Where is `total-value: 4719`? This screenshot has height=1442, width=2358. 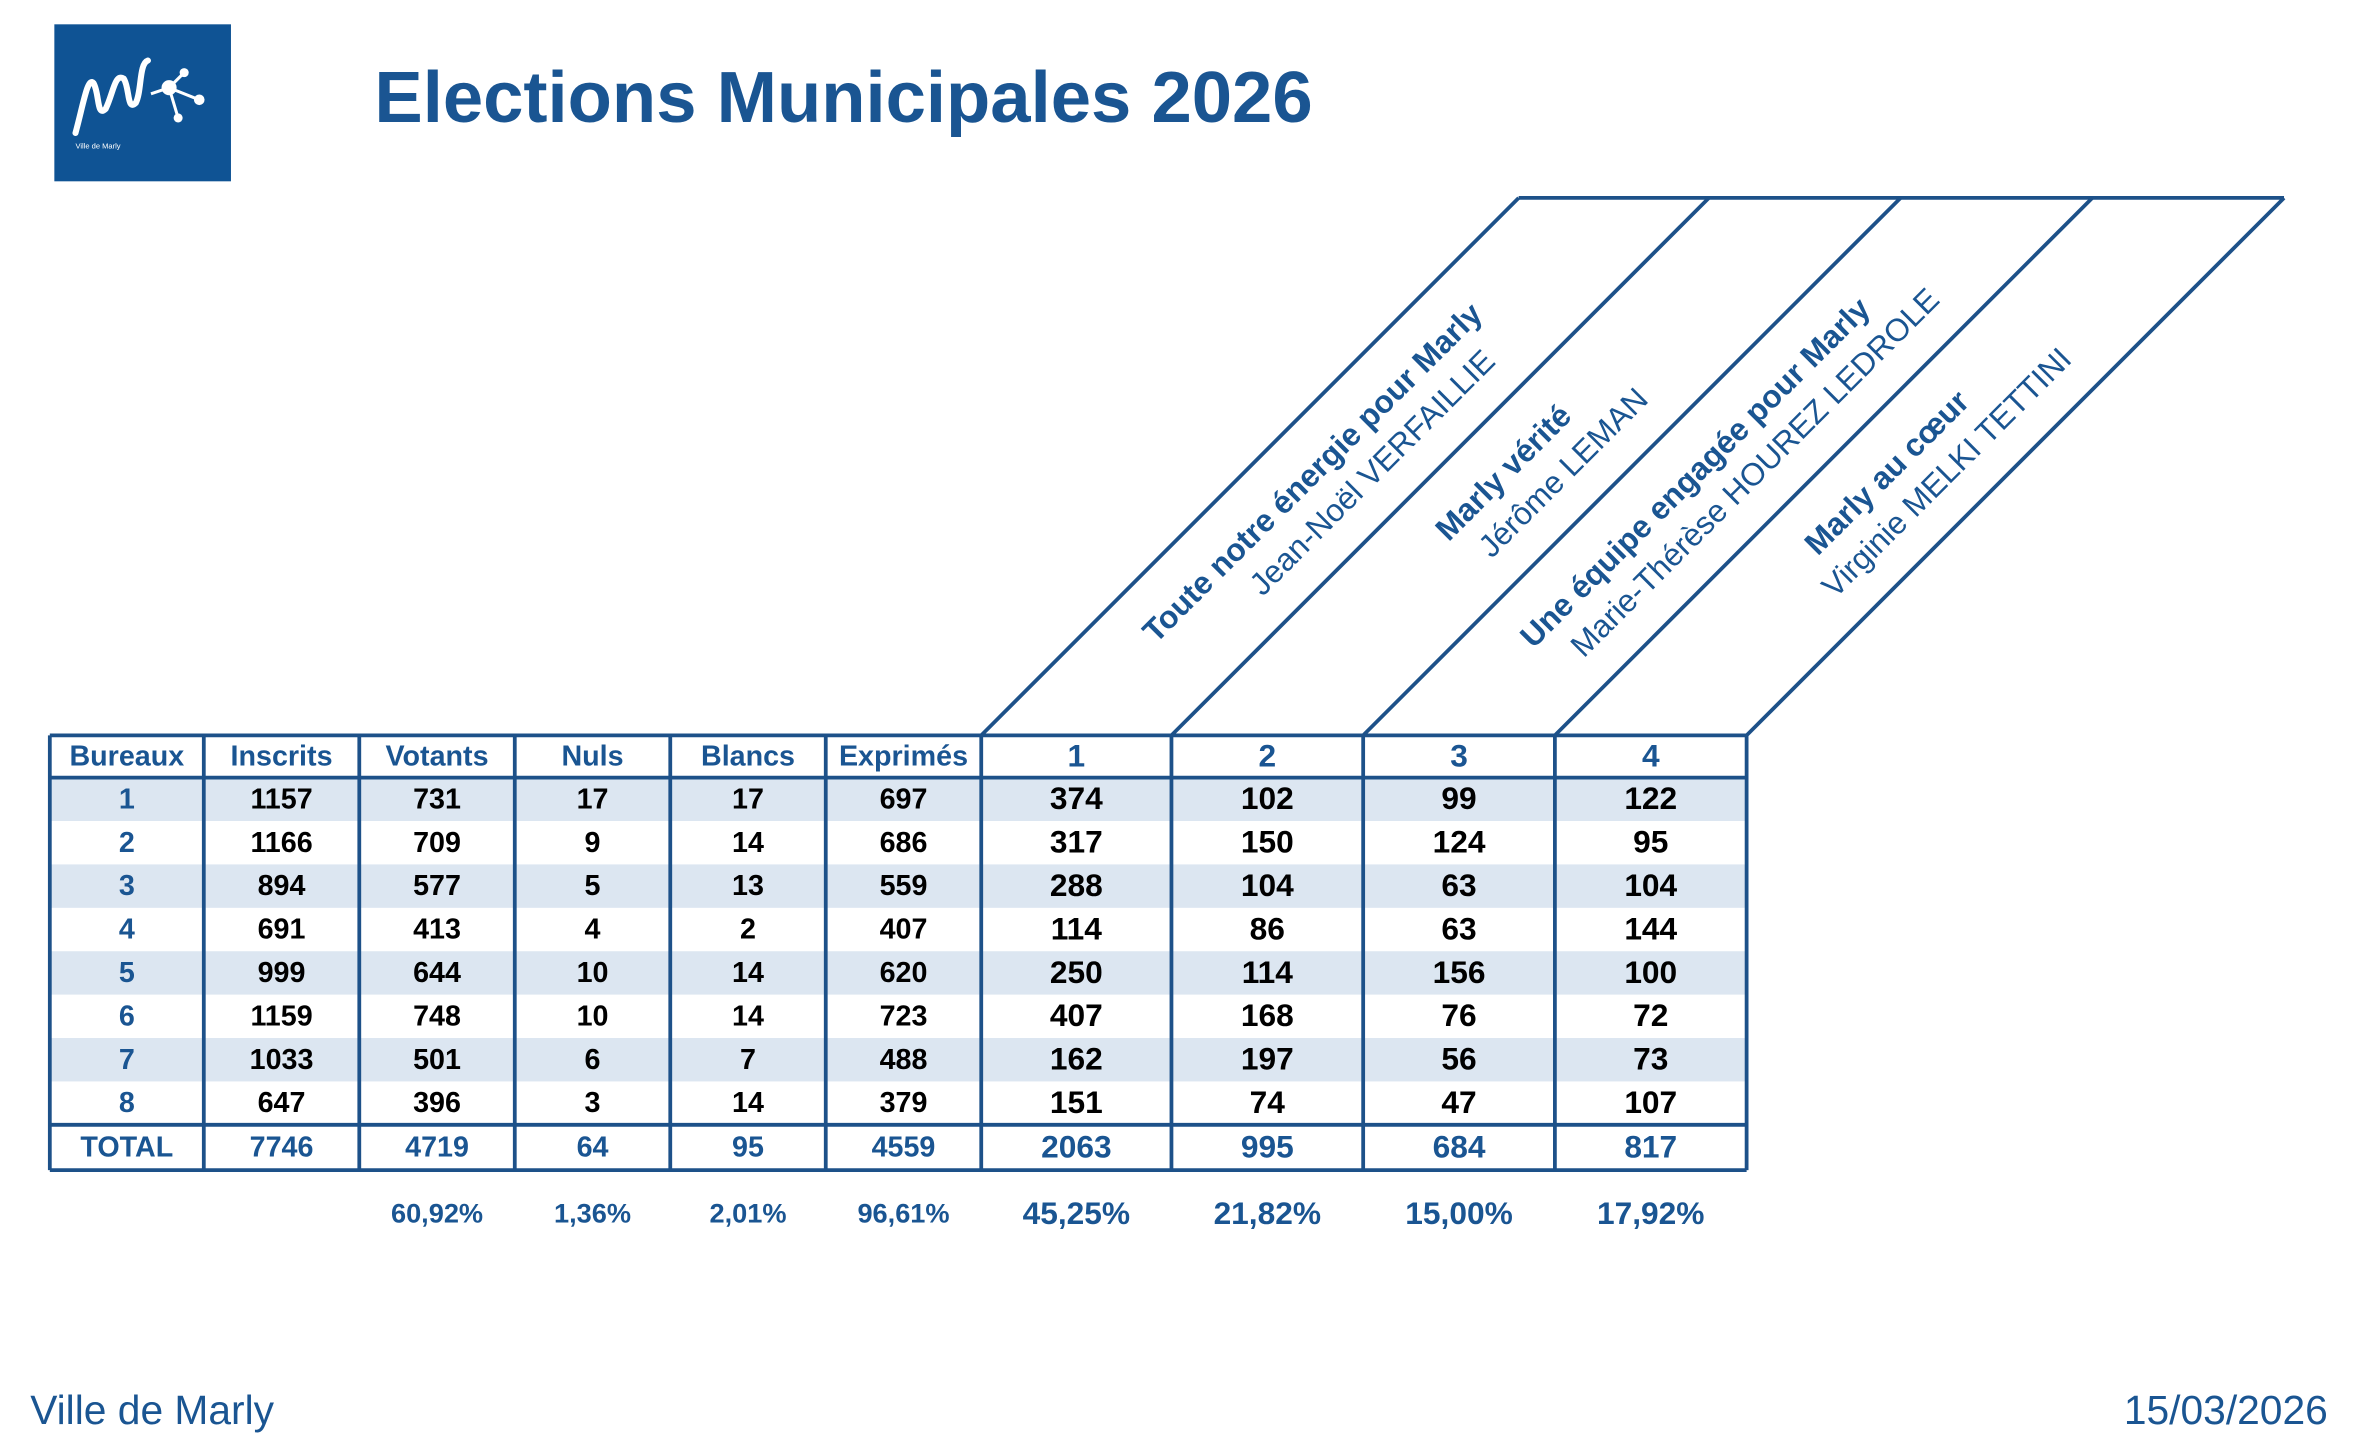 total-value: 4719 is located at coordinates (437, 1148).